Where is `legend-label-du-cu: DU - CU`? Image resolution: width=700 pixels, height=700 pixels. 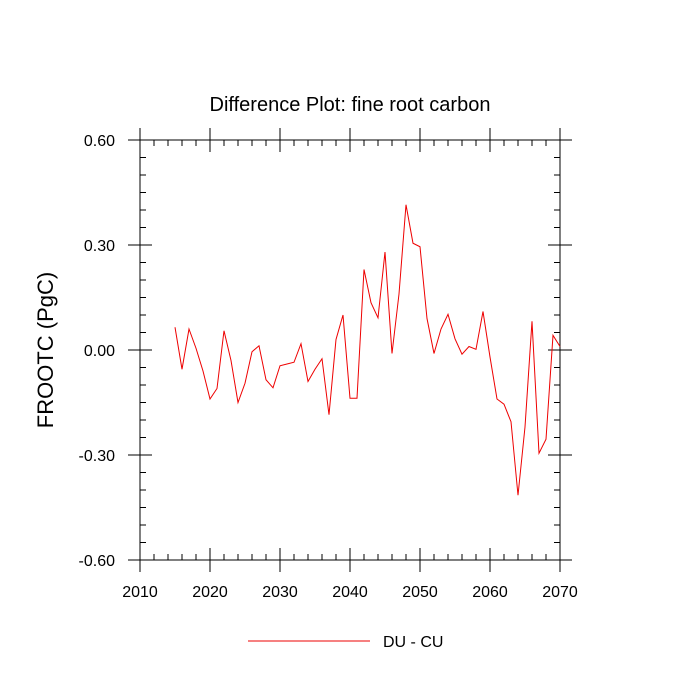
legend-label-du-cu: DU - CU is located at coordinates (413, 642).